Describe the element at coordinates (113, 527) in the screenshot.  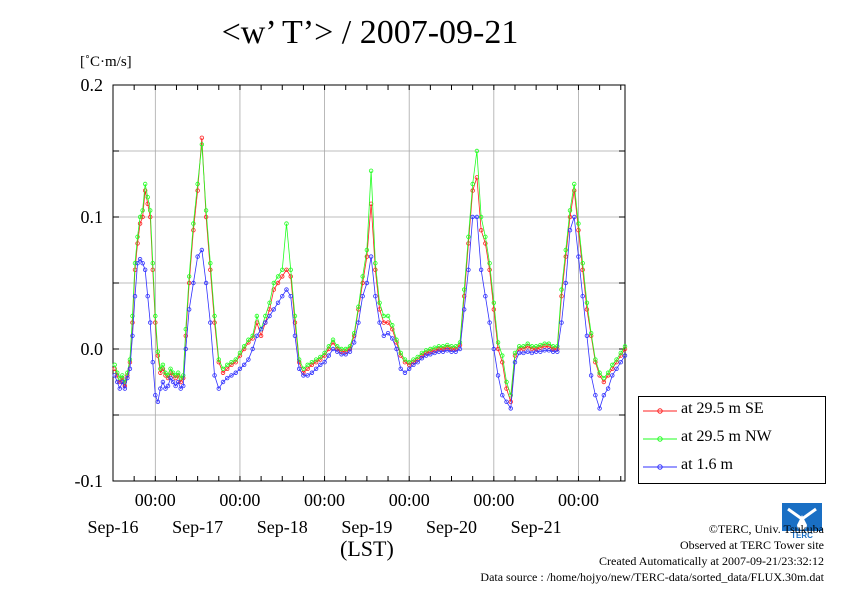
I see `x-date-label: Sep-16` at that location.